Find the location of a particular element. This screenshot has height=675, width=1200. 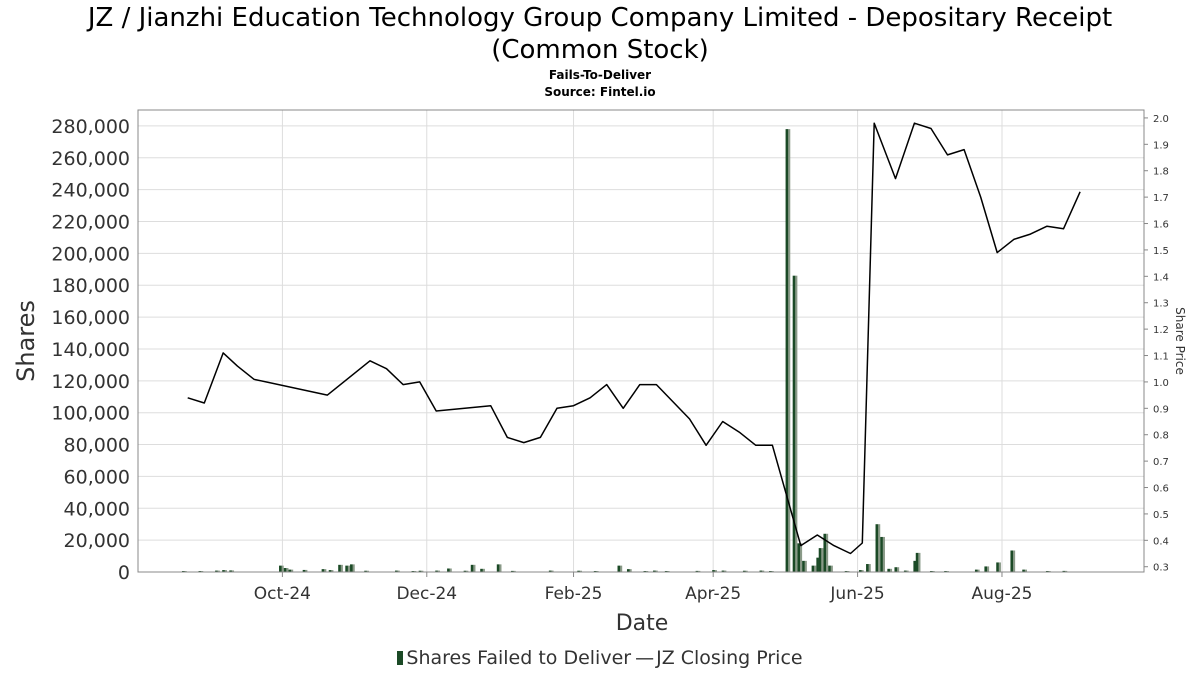

y-right-tick-label: 0.4 is located at coordinates (1161, 541).